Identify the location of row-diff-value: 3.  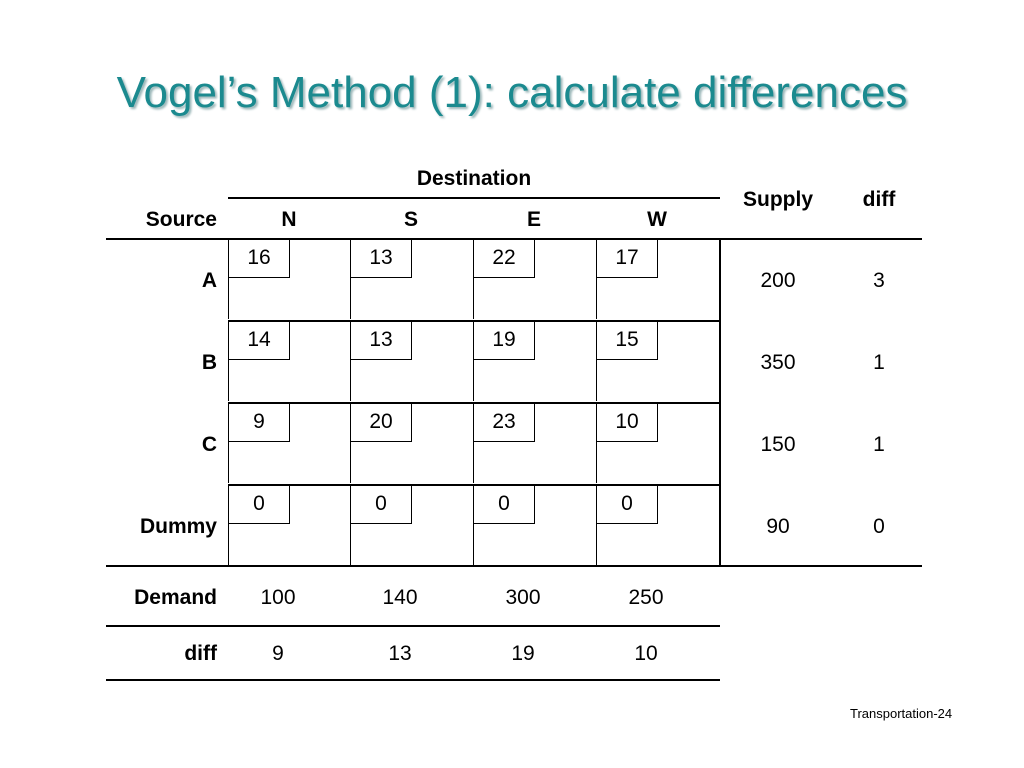
(879, 280).